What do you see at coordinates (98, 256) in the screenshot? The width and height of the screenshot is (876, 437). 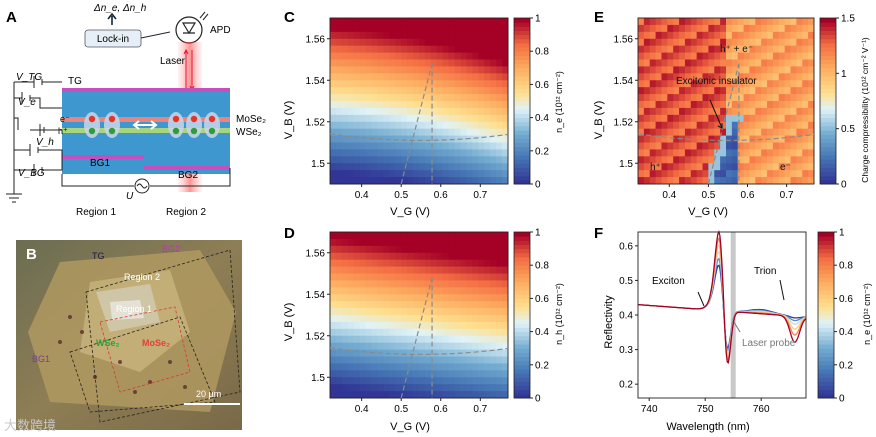 I see `micro-tg-label: TG` at bounding box center [98, 256].